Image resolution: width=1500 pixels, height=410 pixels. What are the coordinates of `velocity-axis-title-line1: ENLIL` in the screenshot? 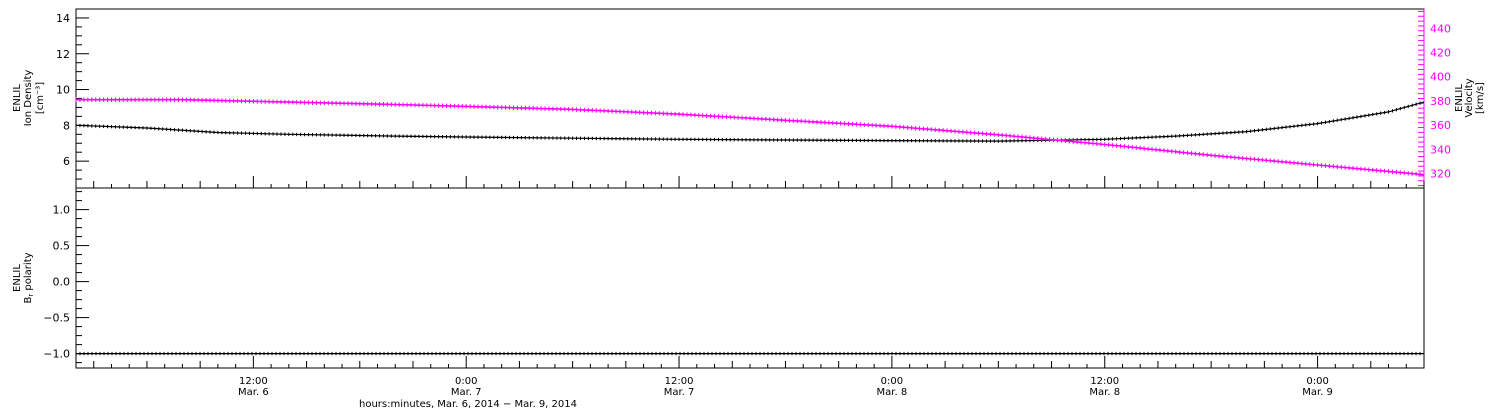 It's located at (1459, 98).